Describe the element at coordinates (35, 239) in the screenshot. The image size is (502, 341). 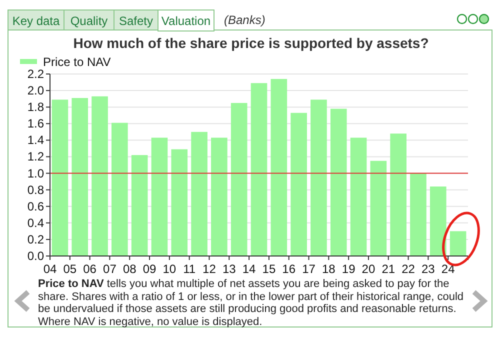
I see `y-tick-label: 0.2` at that location.